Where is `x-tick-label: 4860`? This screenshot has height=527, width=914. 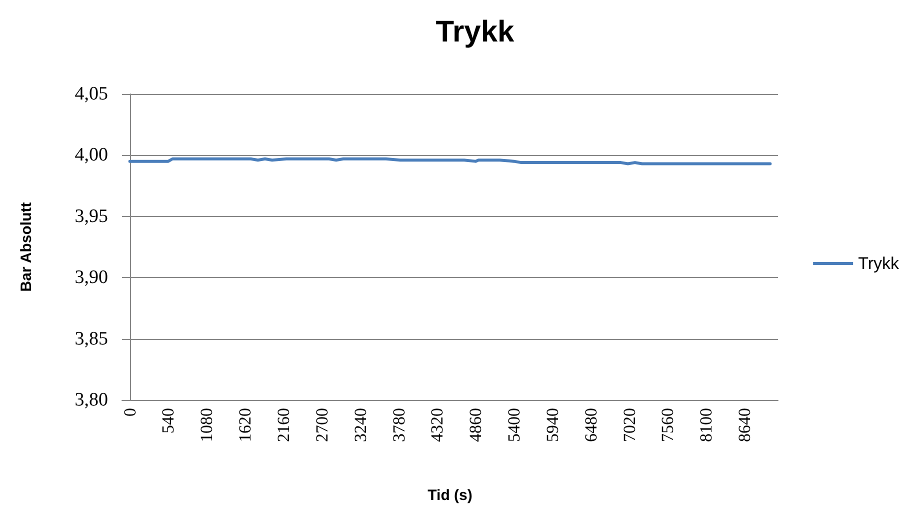 x-tick-label: 4860 is located at coordinates (476, 425).